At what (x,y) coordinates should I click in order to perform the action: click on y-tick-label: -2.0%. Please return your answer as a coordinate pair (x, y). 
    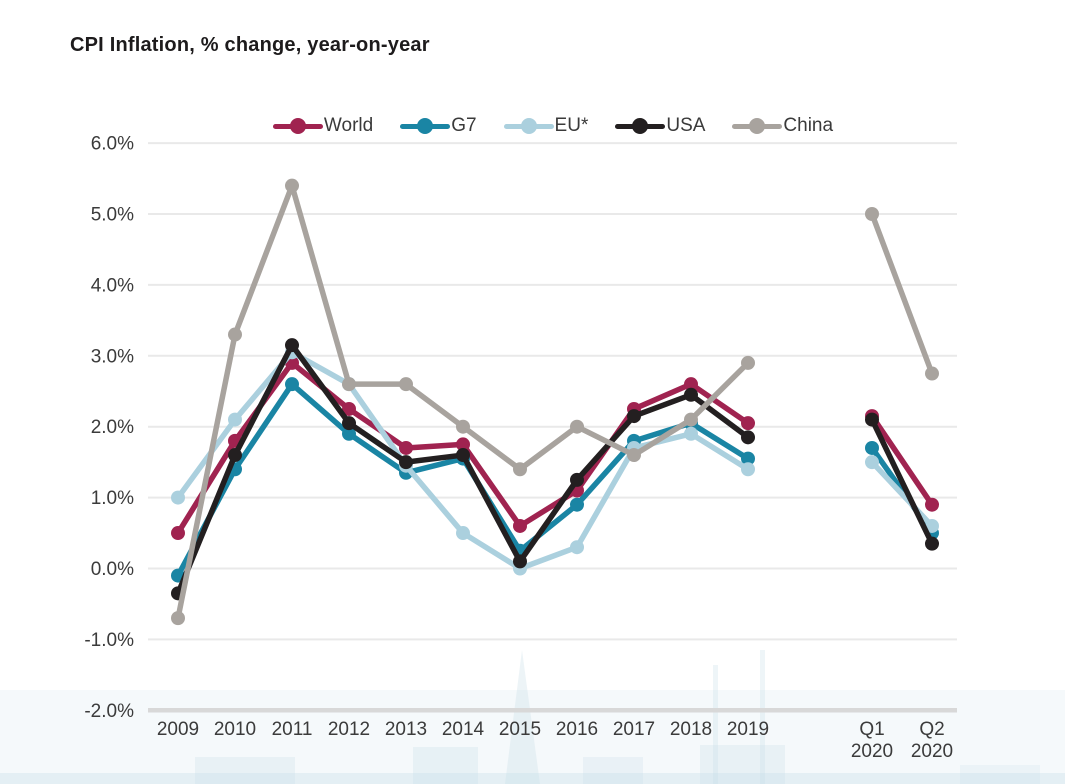
    Looking at the image, I should click on (109, 711).